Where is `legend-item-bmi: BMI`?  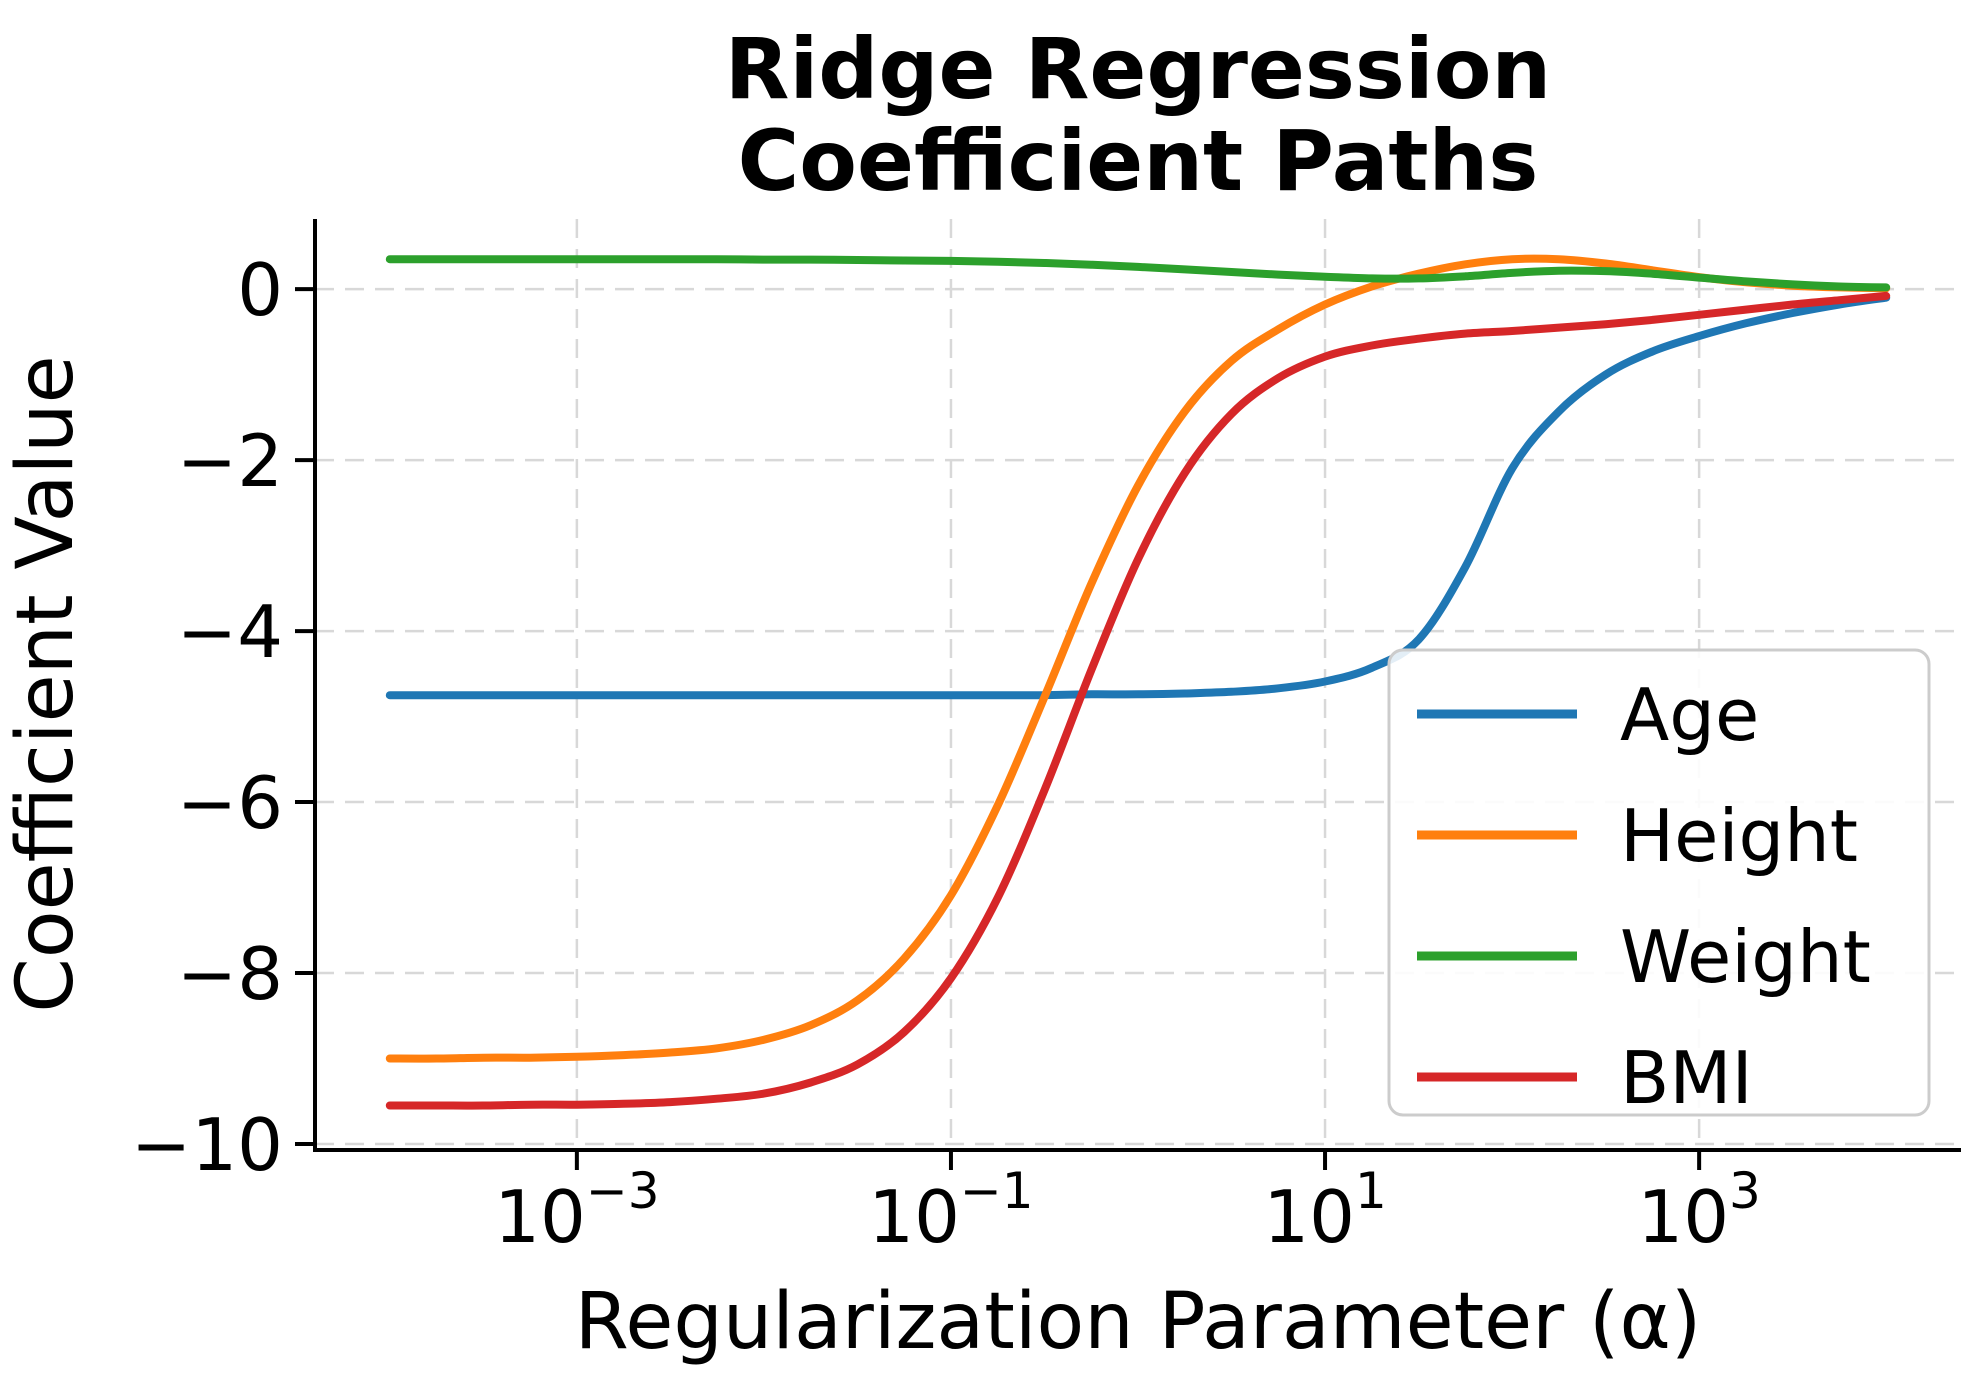 legend-item-bmi: BMI is located at coordinates (1585, 1078).